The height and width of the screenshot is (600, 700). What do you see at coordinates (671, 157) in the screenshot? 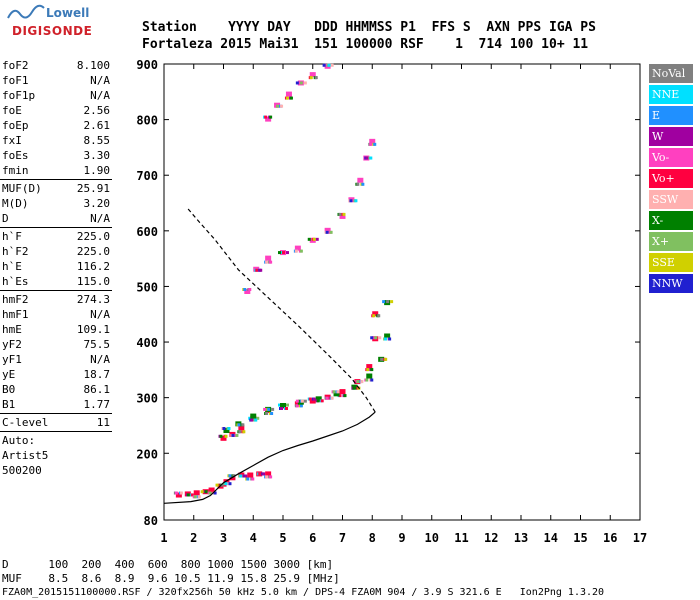
I see `legend-item: Vo-` at bounding box center [671, 157].